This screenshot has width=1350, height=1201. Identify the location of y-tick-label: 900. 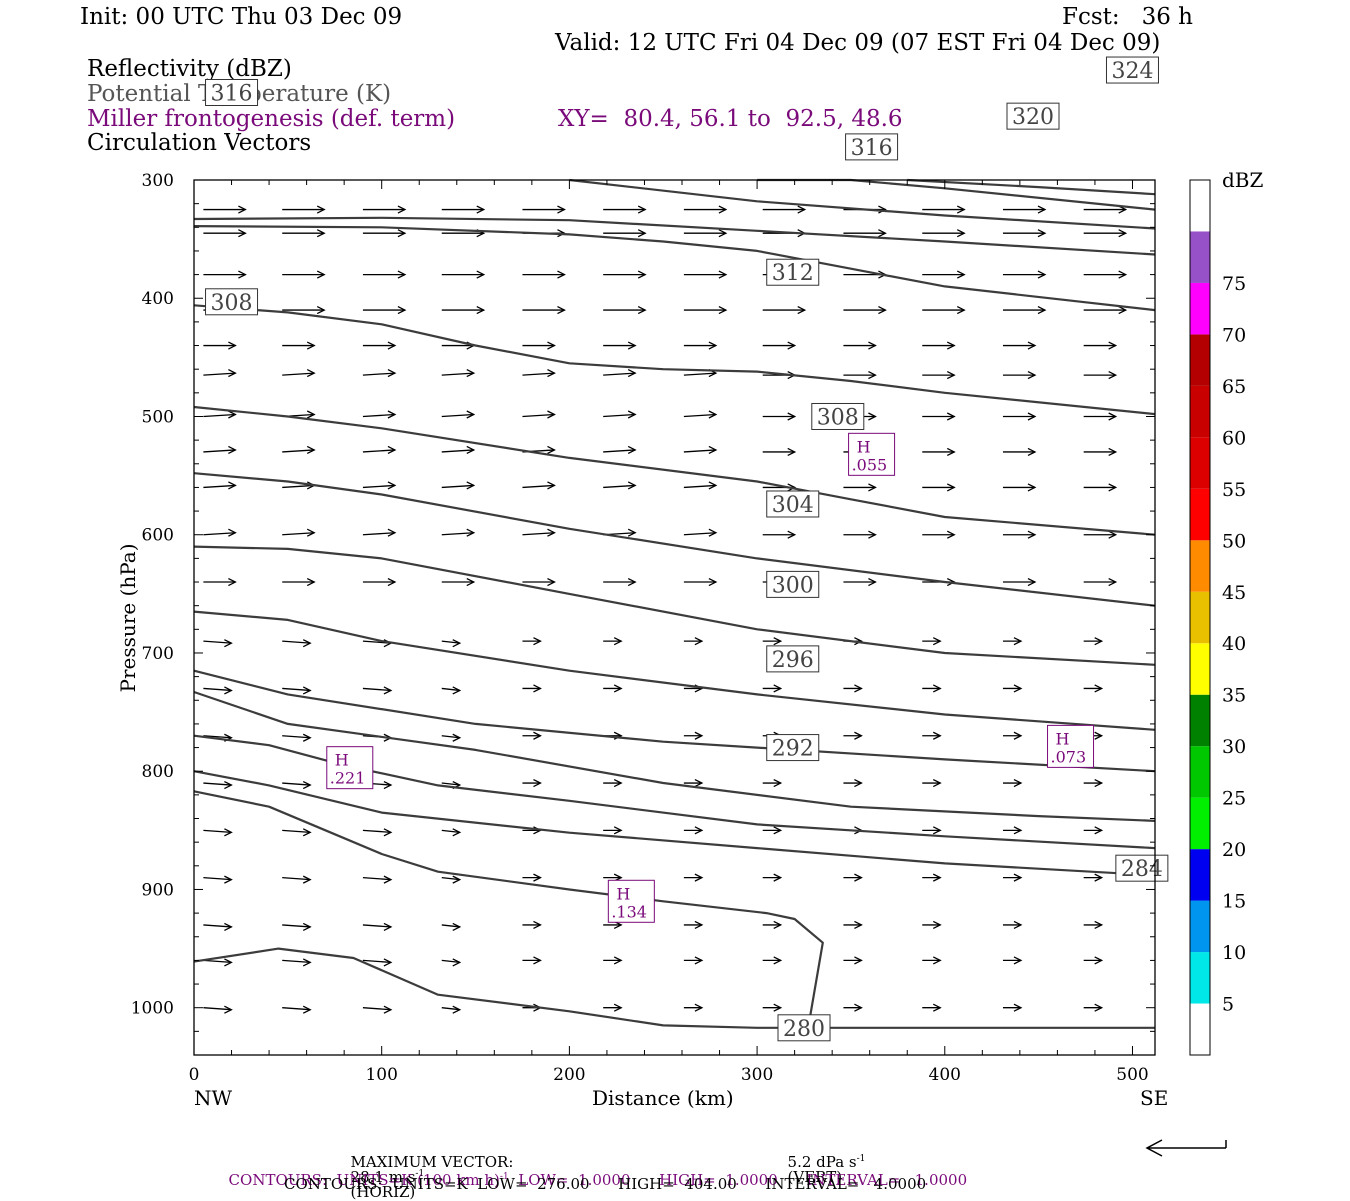
(158, 890).